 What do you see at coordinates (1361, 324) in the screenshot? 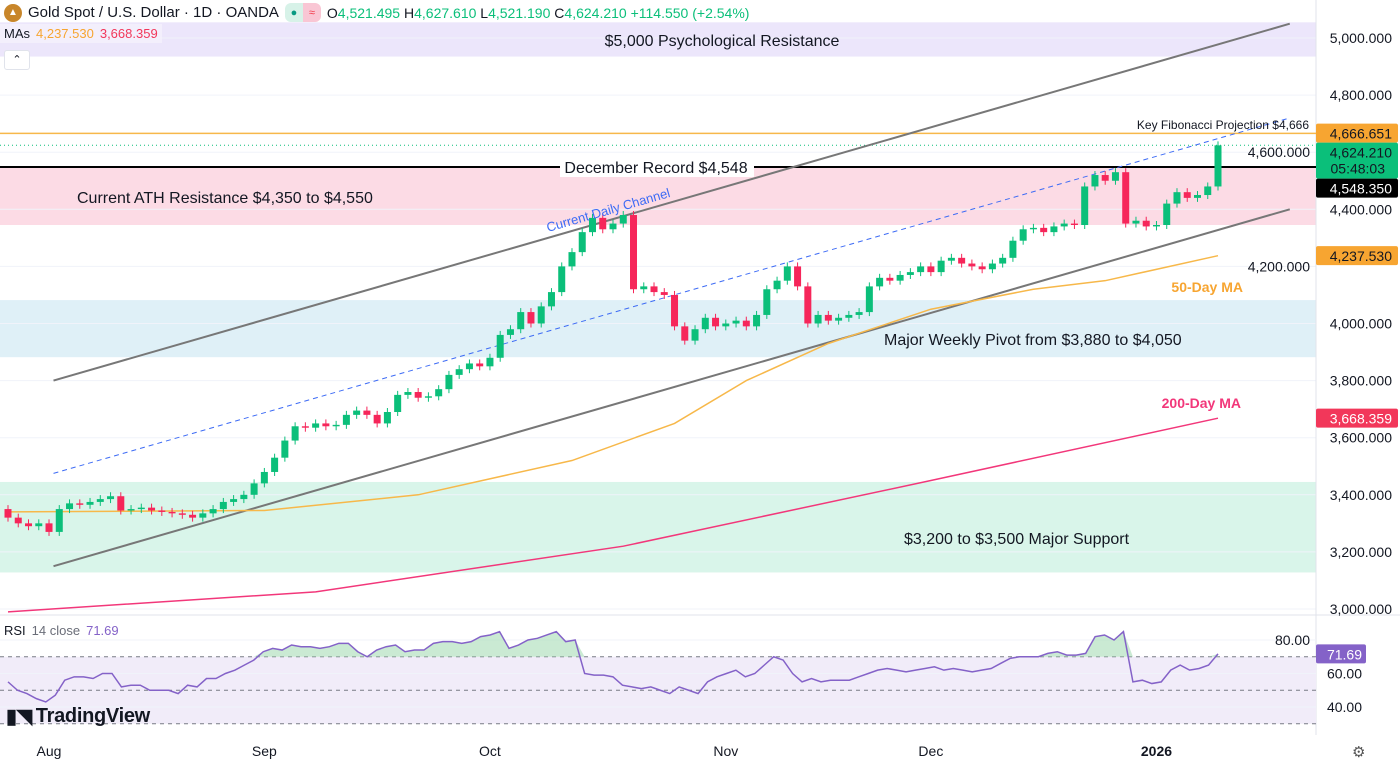
I see `price-tick-label: 4,000.000` at bounding box center [1361, 324].